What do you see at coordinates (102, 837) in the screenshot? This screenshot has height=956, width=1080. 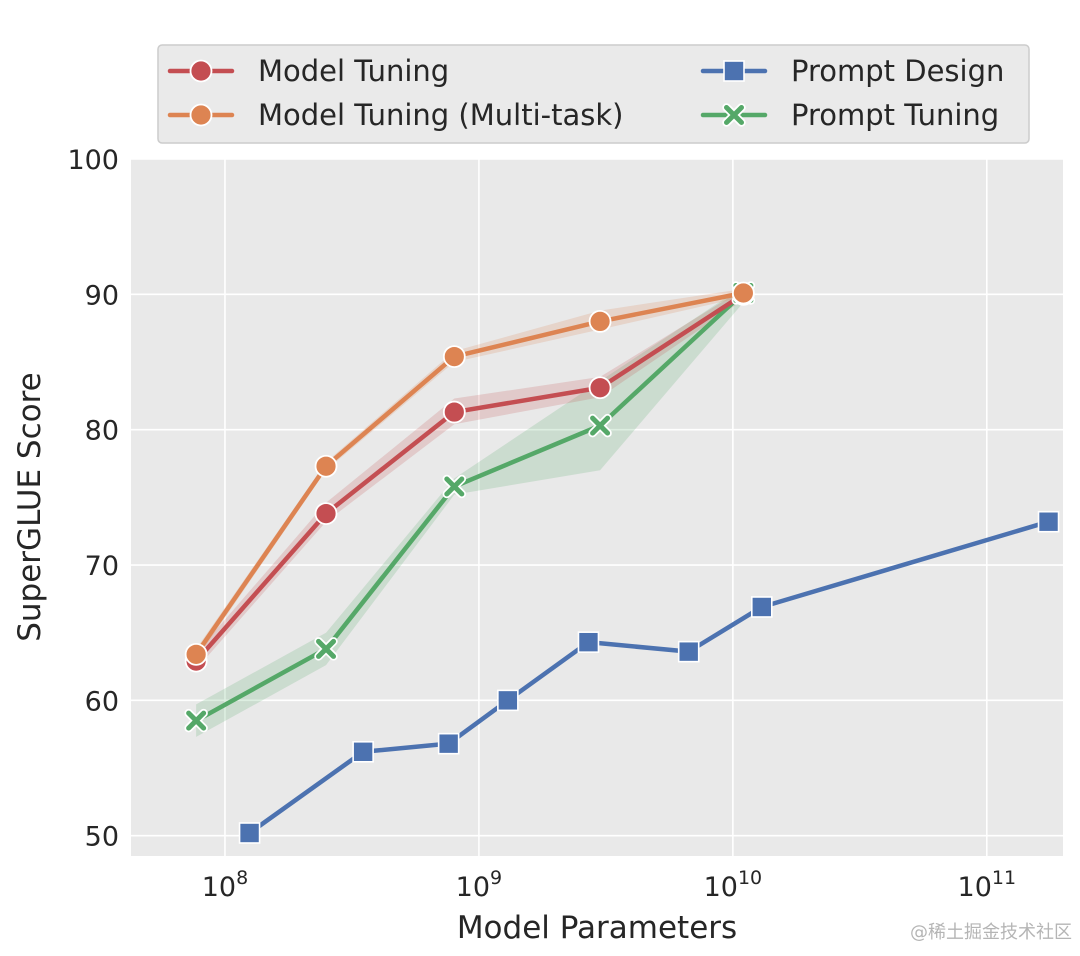 I see `y-tick-50: 50` at bounding box center [102, 837].